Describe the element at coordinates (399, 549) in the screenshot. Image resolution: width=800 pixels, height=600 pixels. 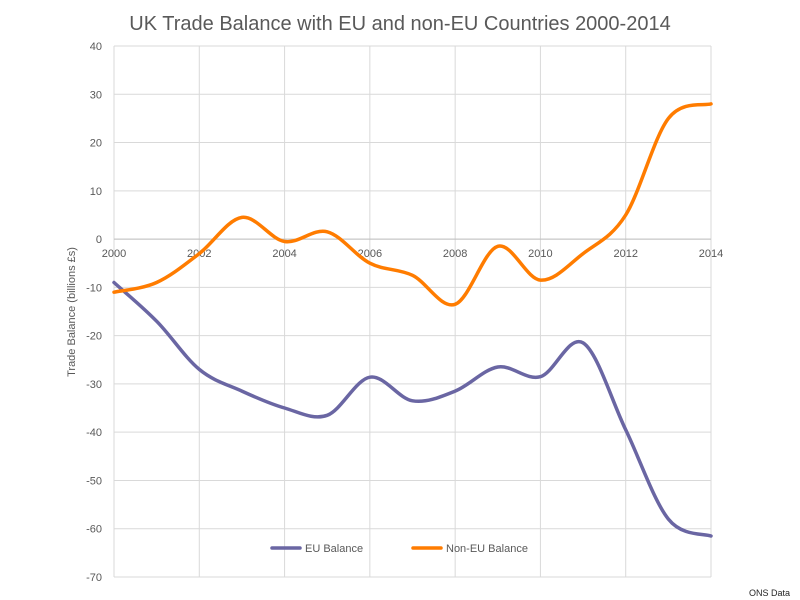
I see `legend: EU Balance Non-EU Balance` at that location.